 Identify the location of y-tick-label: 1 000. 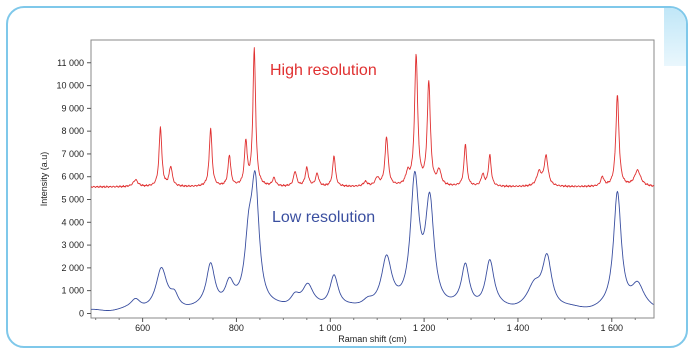
(72, 291).